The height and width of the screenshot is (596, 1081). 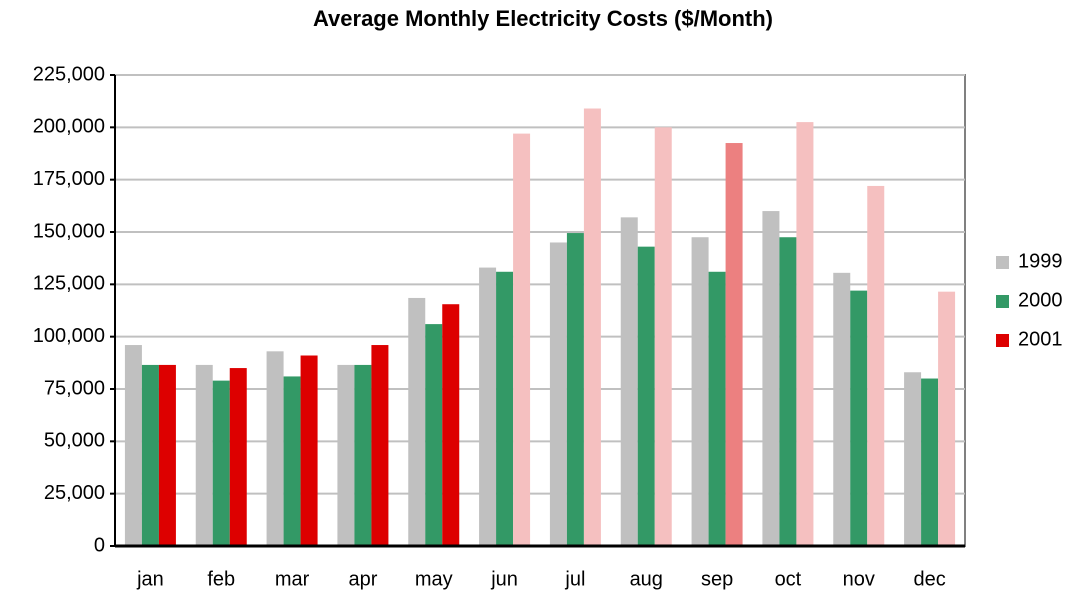 I want to click on y-tick-label: 0, so click(x=99, y=545).